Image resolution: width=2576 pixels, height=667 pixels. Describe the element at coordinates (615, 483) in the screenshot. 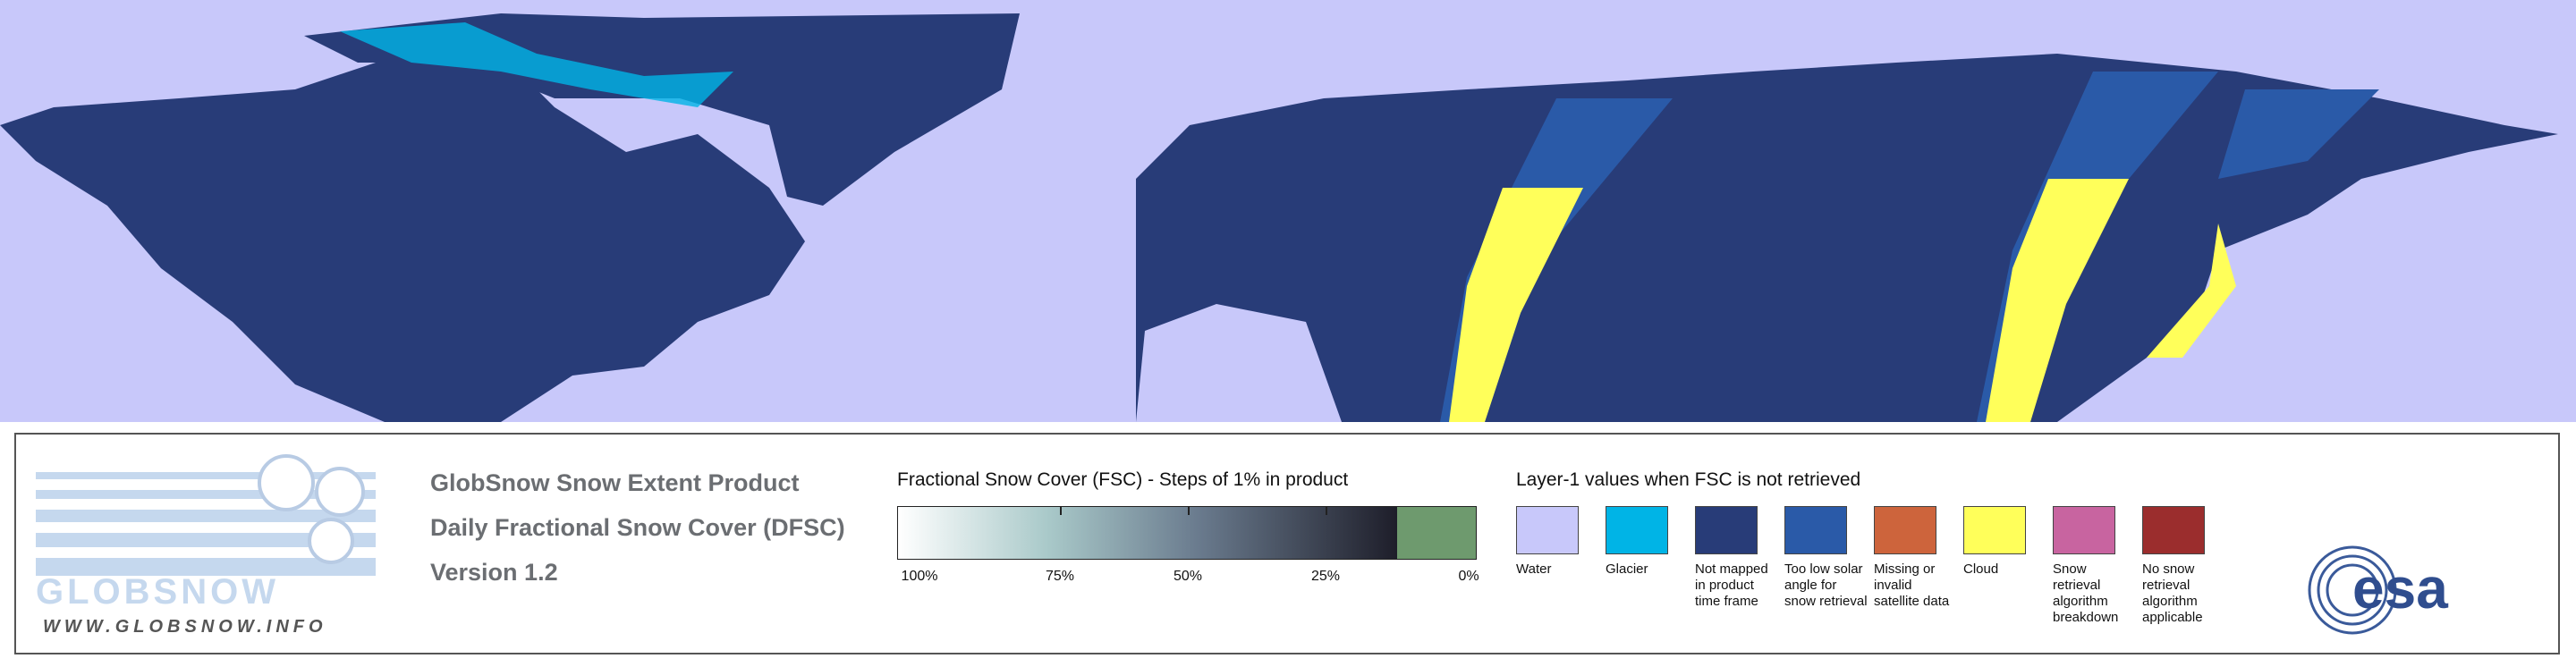

I see `product-title: GlobSnow Snow Extent Product` at that location.